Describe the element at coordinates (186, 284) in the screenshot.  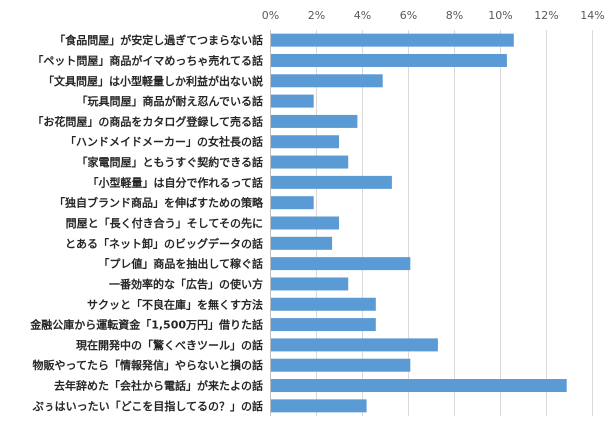
I see `category-label: 一番効率的な「広告」の使い方` at that location.